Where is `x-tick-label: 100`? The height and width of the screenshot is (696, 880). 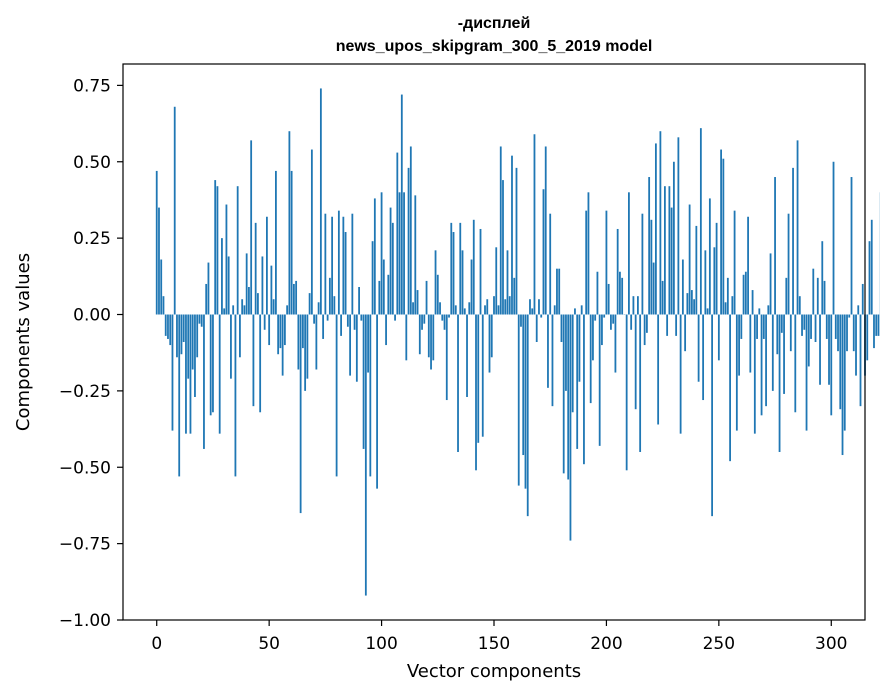 x-tick-label: 100 is located at coordinates (381, 644).